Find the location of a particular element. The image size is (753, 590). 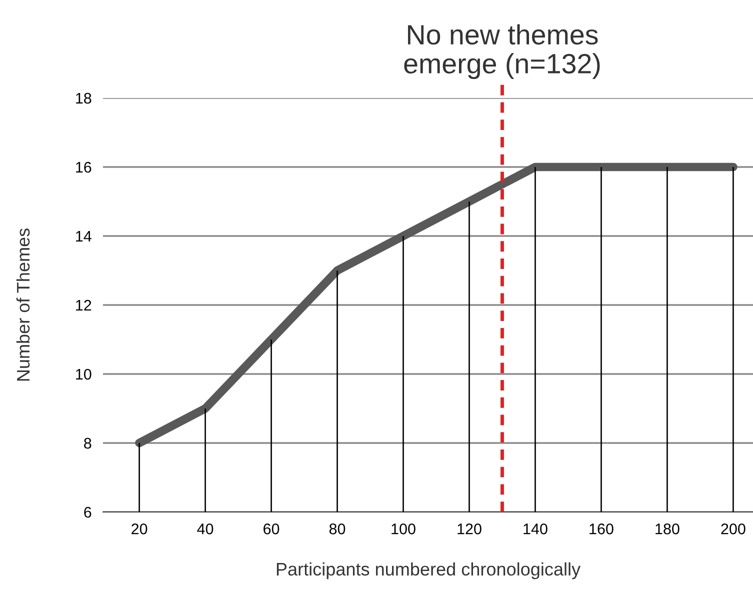

x-tick-label: 80 is located at coordinates (337, 529).